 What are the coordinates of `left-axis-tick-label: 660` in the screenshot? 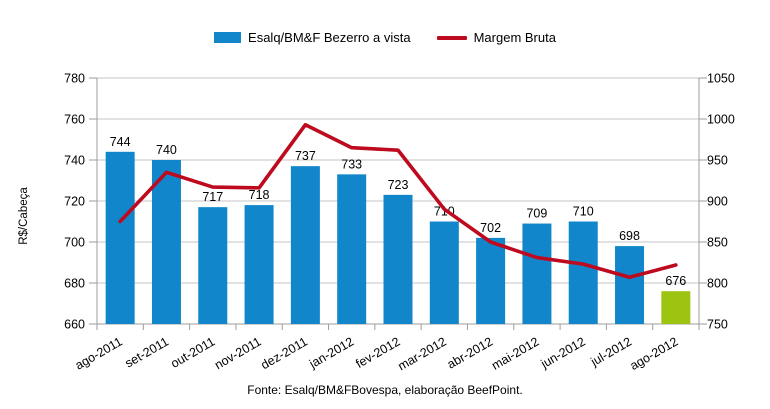 It's located at (74, 325).